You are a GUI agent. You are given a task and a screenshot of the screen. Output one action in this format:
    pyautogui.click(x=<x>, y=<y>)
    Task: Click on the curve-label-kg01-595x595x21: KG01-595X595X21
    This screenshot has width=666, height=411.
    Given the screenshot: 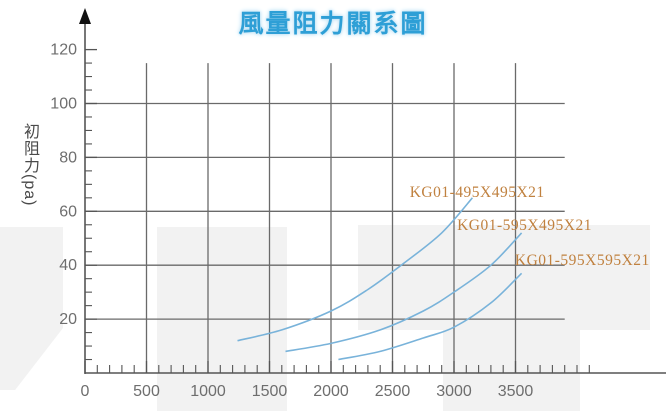 What is the action you would take?
    pyautogui.click(x=582, y=260)
    